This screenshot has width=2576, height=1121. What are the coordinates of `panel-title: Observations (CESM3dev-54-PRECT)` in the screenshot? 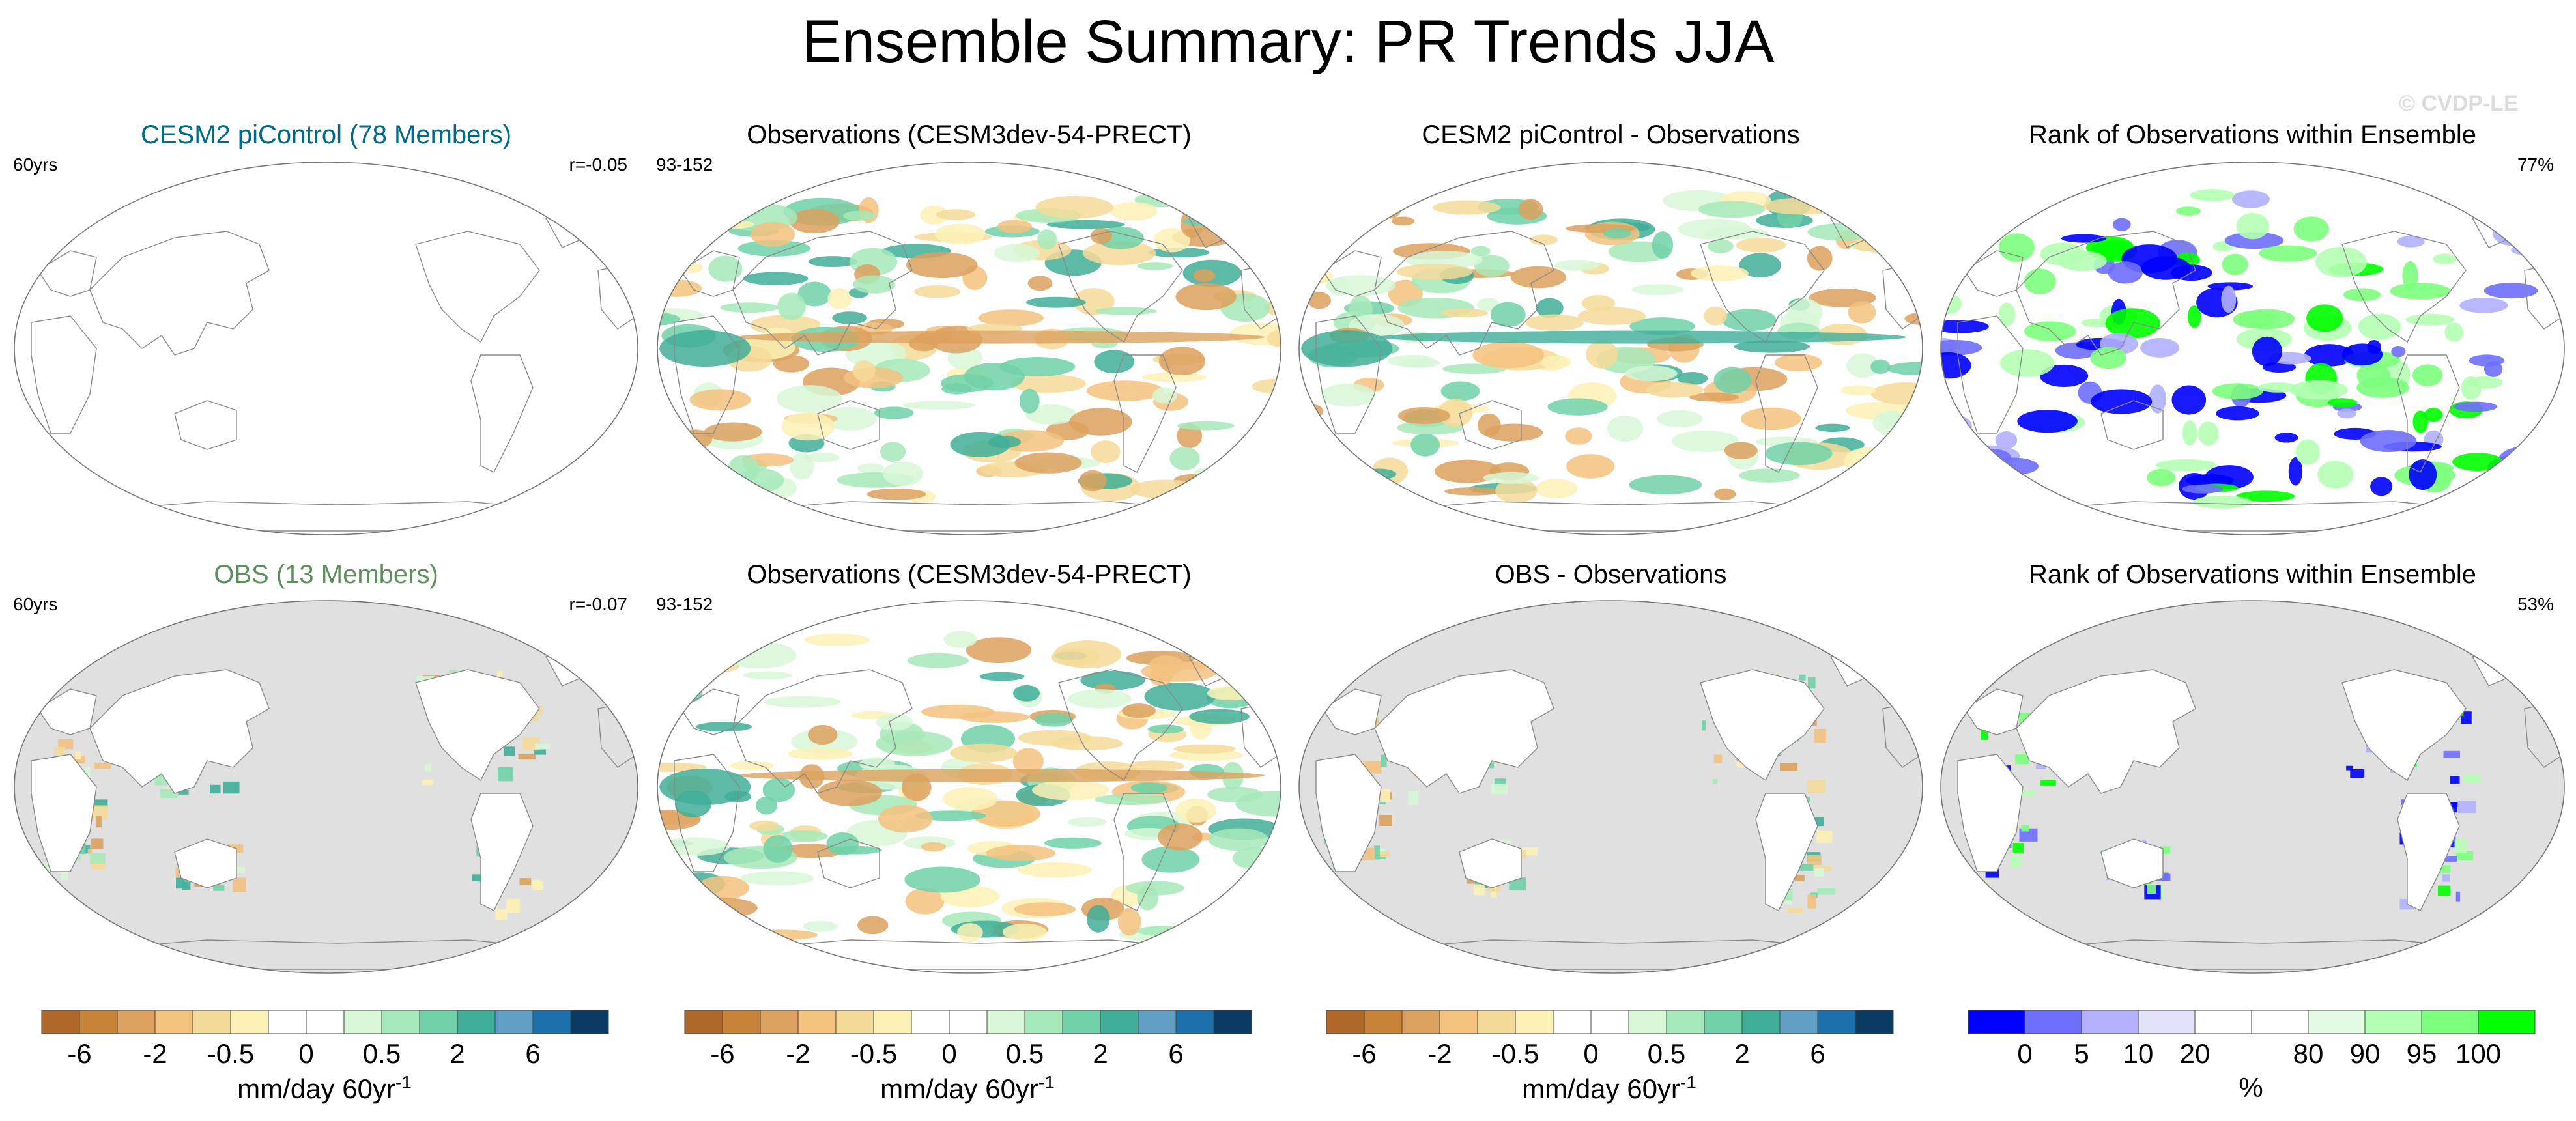 It's located at (969, 575).